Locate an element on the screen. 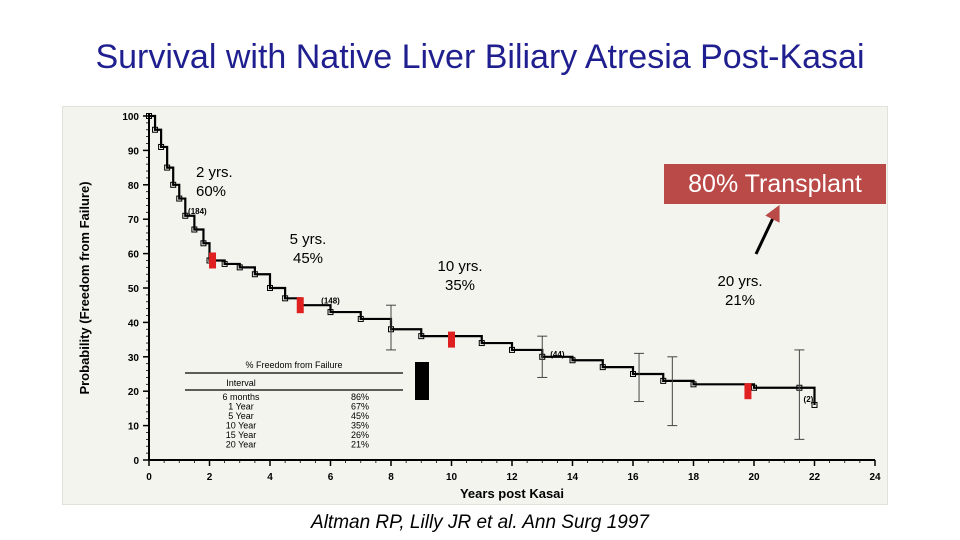 The height and width of the screenshot is (540, 960). y-tick-label: 100 is located at coordinates (130, 117).